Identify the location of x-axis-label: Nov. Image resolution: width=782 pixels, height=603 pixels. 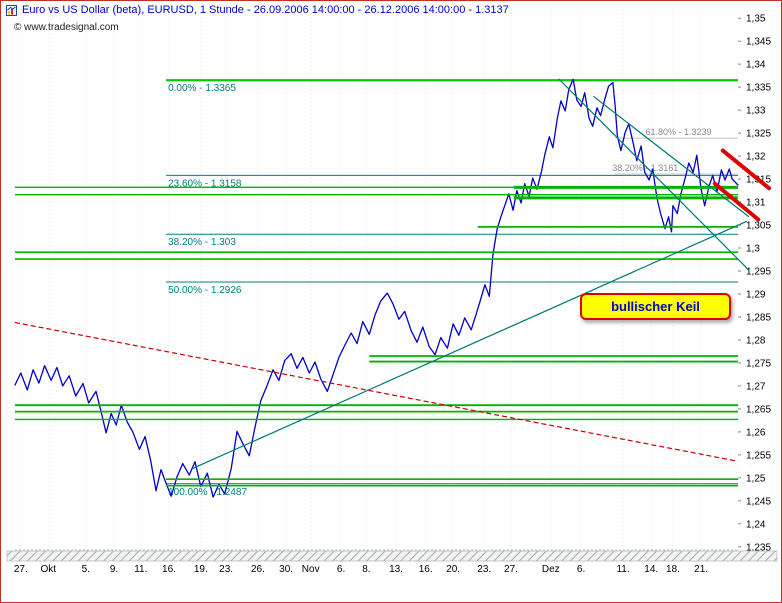
(311, 569).